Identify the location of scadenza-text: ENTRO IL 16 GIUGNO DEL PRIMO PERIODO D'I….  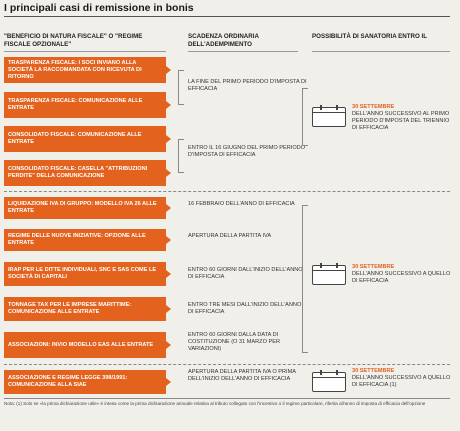
(247, 151).